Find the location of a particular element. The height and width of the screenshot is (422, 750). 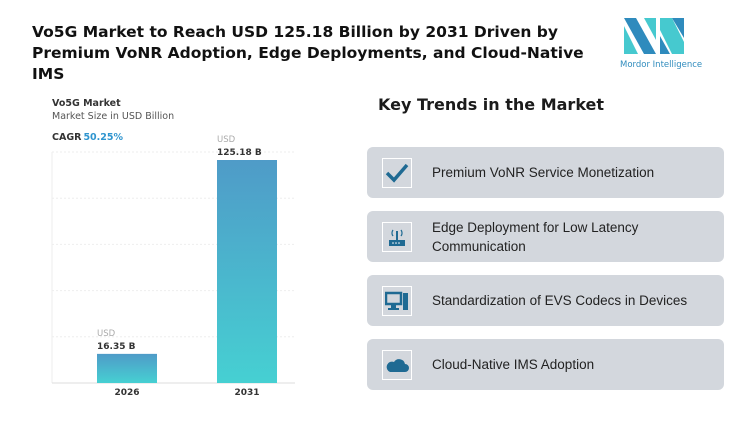

bar-2026 is located at coordinates (127, 368).